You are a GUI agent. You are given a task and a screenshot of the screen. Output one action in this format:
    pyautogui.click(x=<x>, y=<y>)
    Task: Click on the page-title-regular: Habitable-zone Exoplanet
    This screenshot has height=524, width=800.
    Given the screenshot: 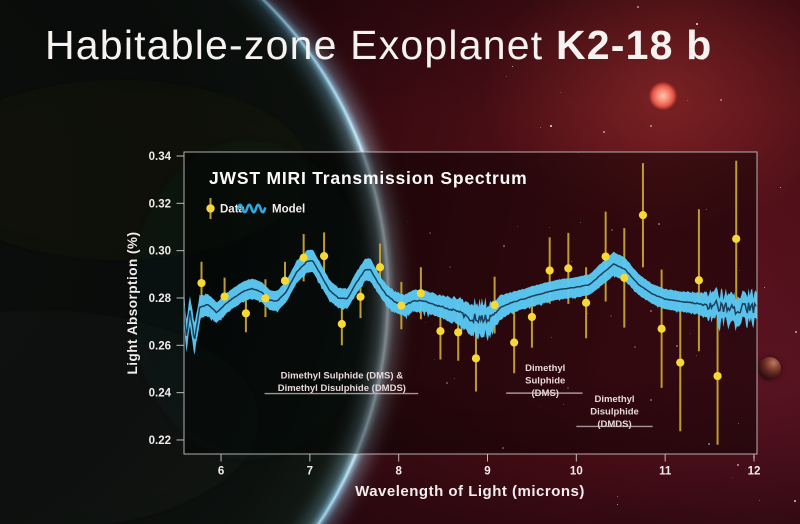 What is the action you would take?
    pyautogui.click(x=294, y=45)
    